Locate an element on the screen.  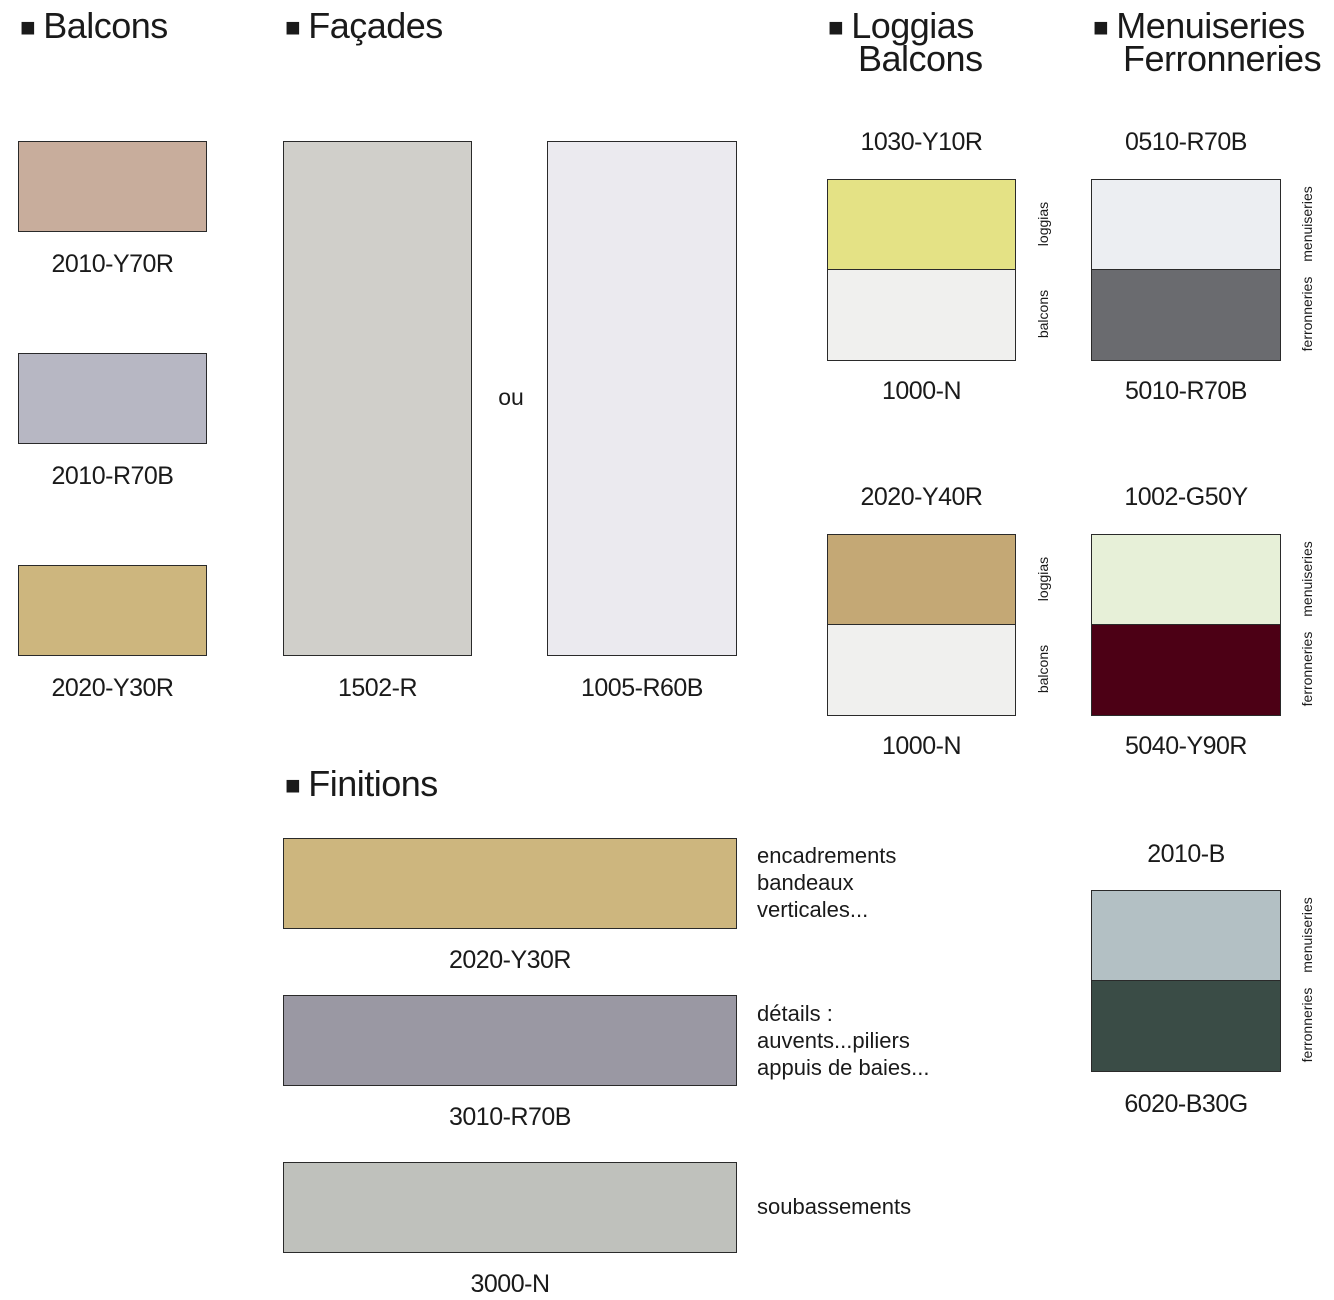
menuiserie-swatch-1-top is located at coordinates (1186, 225).